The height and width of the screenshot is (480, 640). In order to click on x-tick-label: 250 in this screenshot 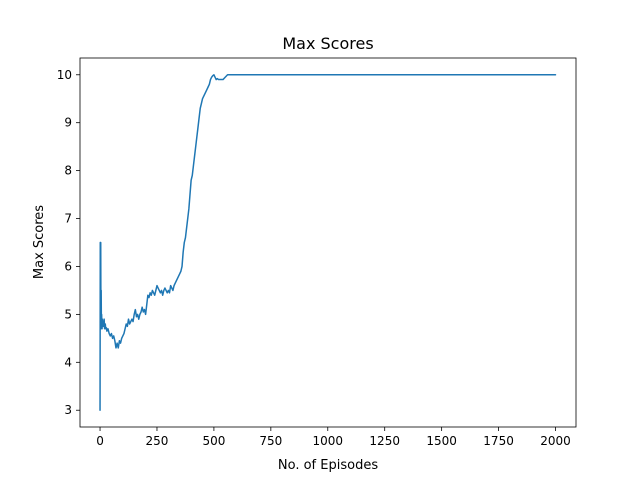, I will do `click(157, 441)`.